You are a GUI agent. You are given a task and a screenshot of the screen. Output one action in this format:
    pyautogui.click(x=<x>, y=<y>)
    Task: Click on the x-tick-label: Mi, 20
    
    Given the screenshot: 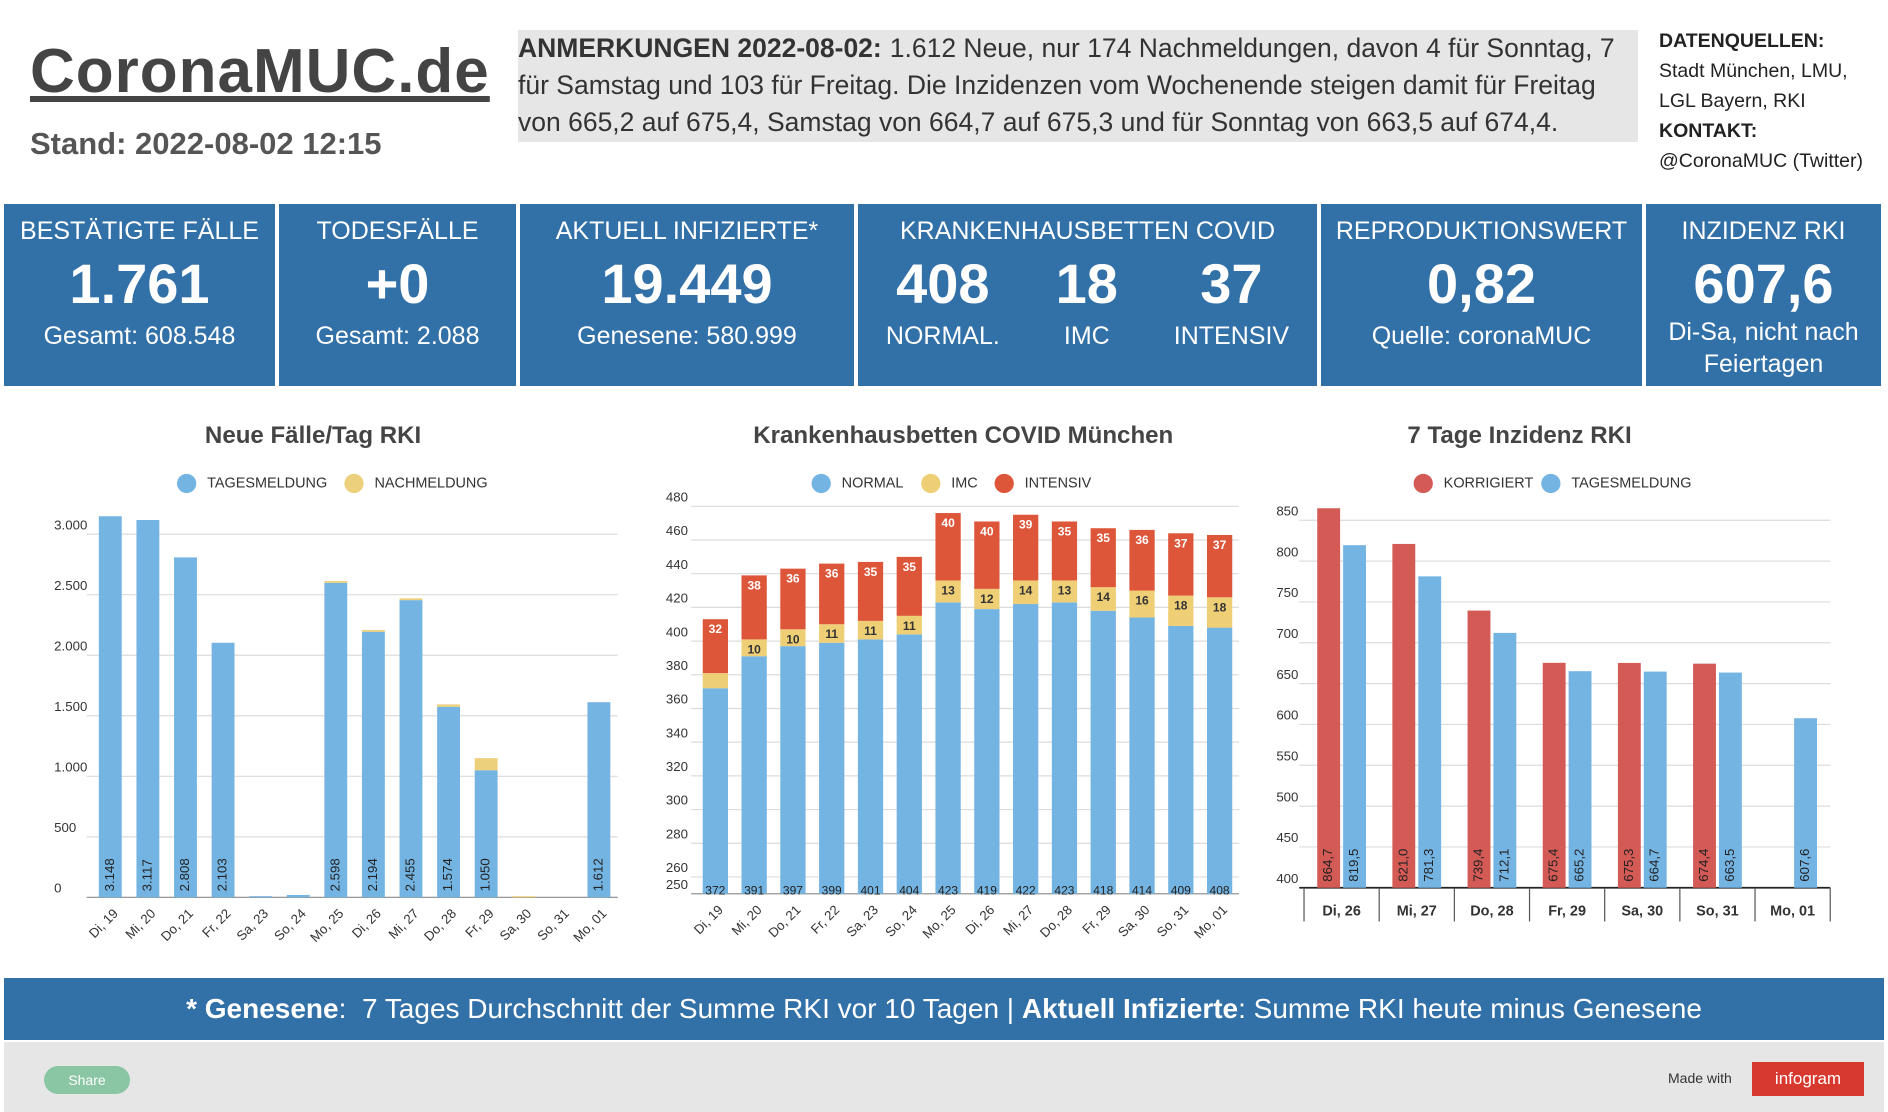 What is the action you would take?
    pyautogui.click(x=140, y=924)
    